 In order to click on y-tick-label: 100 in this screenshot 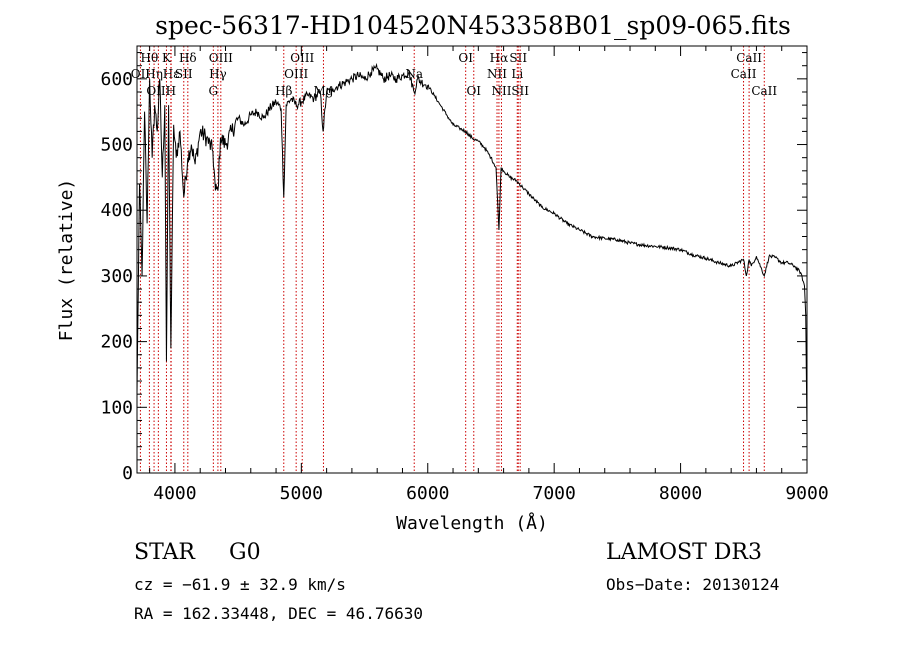, I will do `click(116, 407)`.